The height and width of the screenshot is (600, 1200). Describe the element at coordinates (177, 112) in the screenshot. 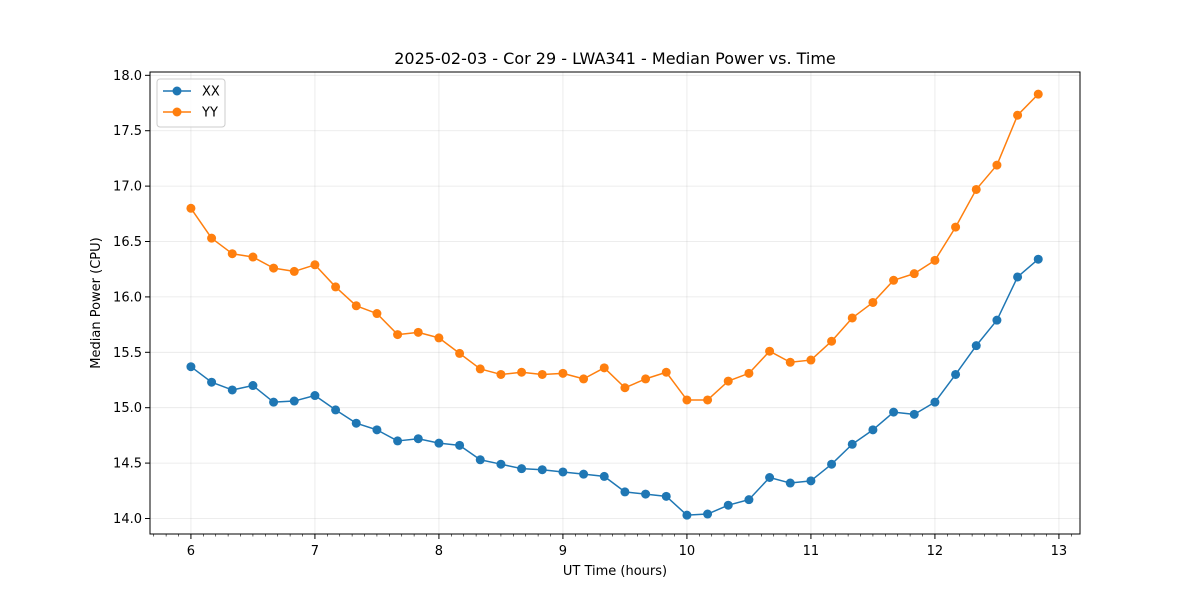

I see `legend-marker-yy` at that location.